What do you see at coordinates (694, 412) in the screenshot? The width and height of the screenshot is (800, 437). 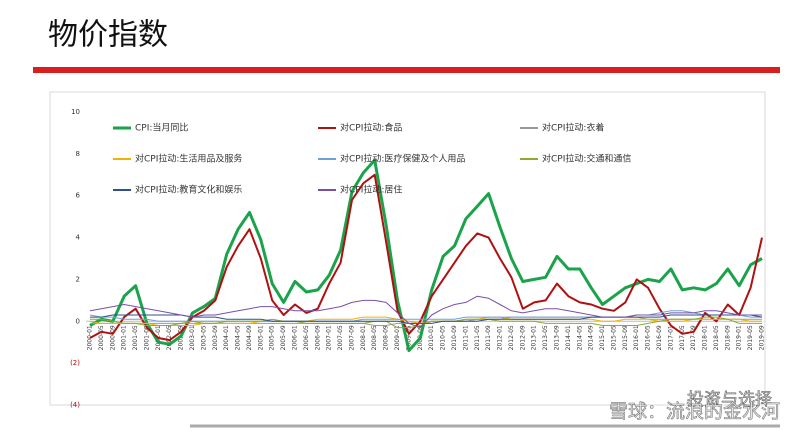 I see `watermark-line2: 雪球：流浪的金水河` at bounding box center [694, 412].